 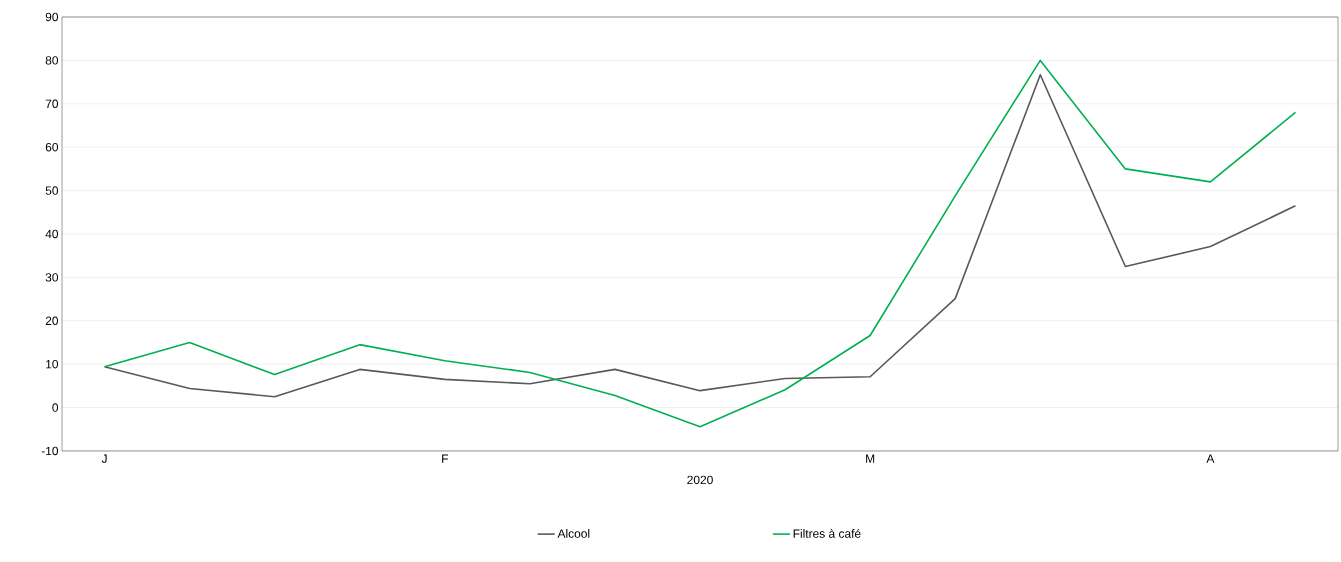 I want to click on y-tick-label: -10, so click(x=50, y=451).